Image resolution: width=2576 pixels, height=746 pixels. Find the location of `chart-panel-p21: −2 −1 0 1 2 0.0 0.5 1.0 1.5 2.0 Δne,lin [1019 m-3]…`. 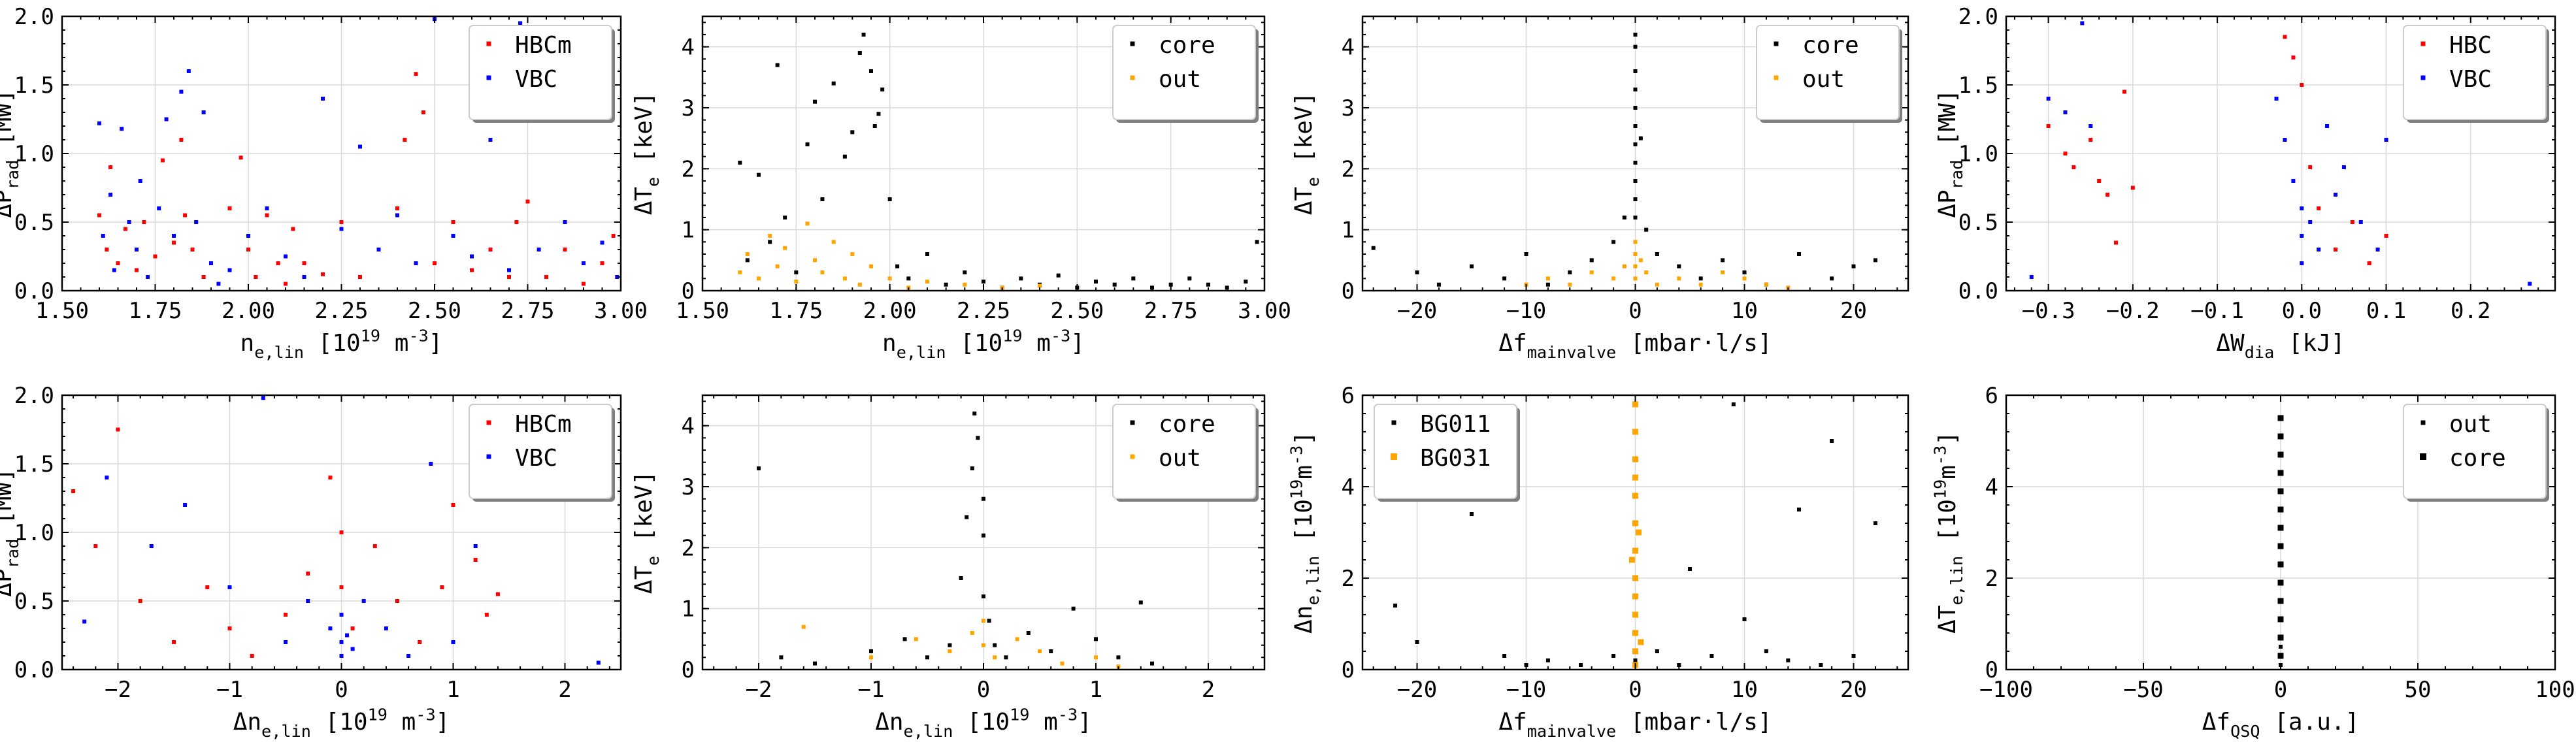

chart-panel-p21: −2 −1 0 1 2 0.0 0.5 1.0 1.5 2.0 Δne,lin [1019 m-3]… is located at coordinates (311, 562).